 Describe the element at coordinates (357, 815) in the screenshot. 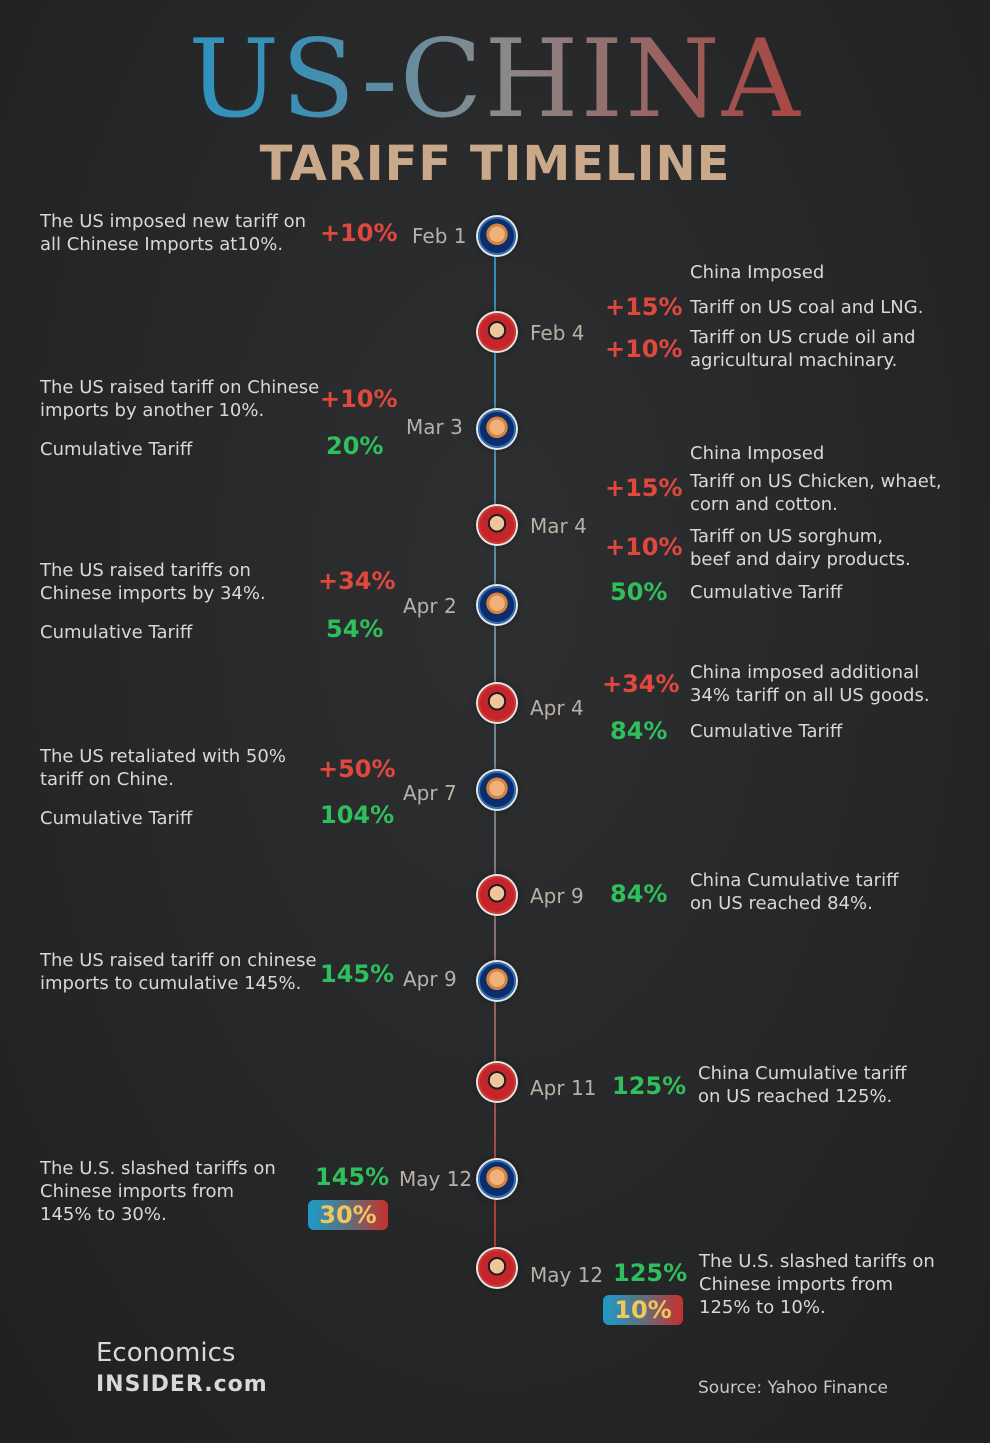

I see `cumulative-value: 104%` at that location.